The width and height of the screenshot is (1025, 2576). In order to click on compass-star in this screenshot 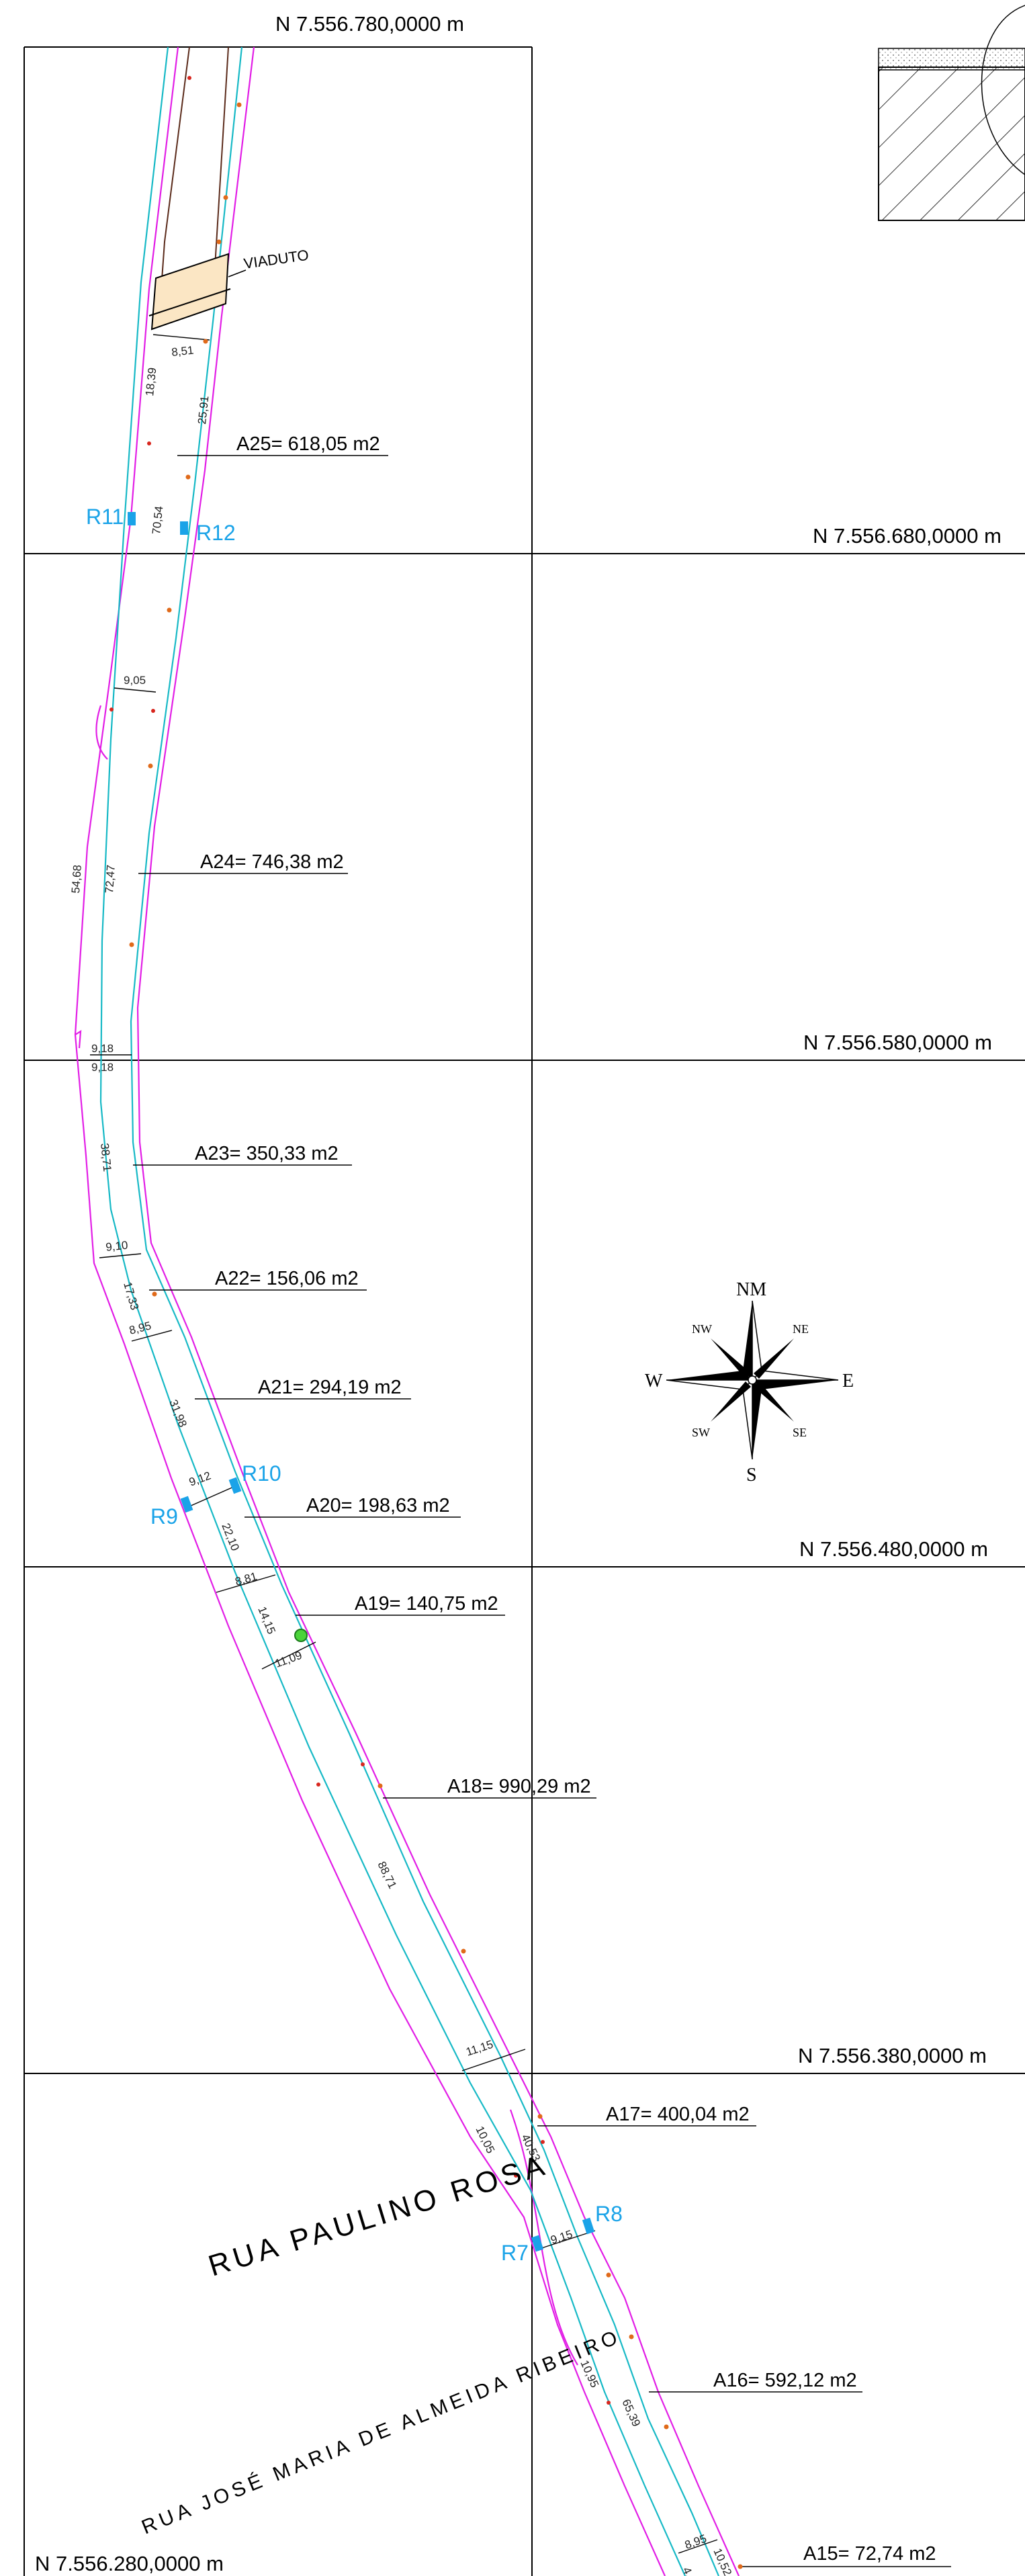, I will do `click(752, 1380)`.